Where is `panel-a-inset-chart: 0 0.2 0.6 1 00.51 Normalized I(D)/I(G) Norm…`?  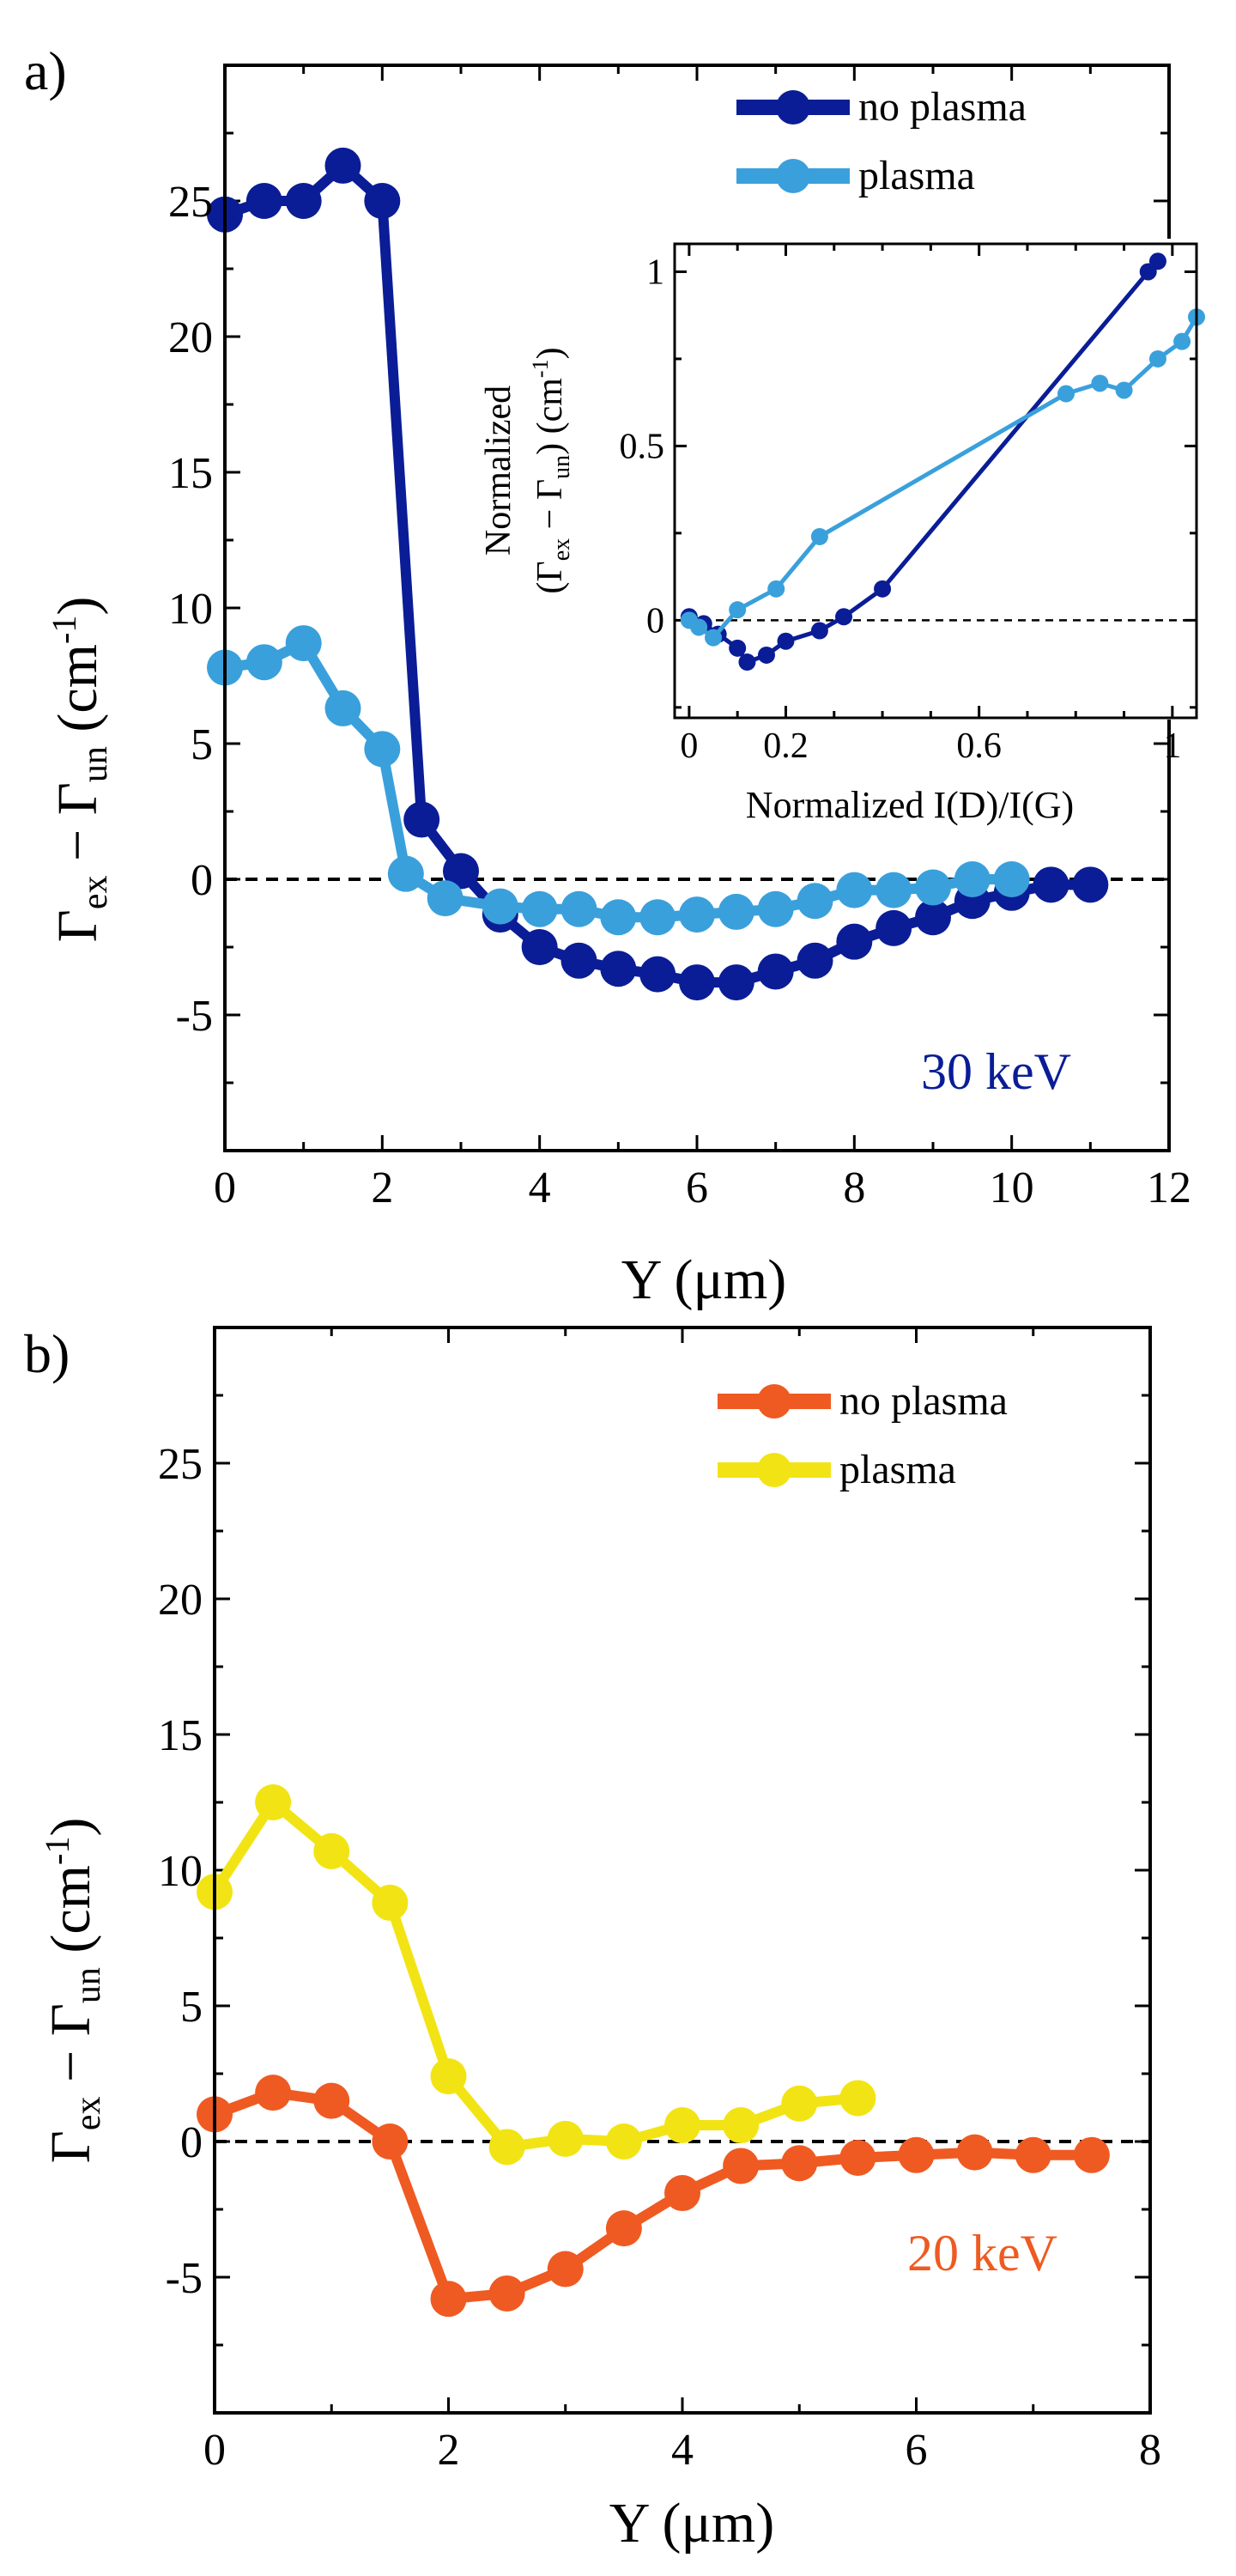
panel-a-inset-chart: 0 0.2 0.6 1 00.51 Normalized I(D)/I(G) Norm… is located at coordinates (842, 532).